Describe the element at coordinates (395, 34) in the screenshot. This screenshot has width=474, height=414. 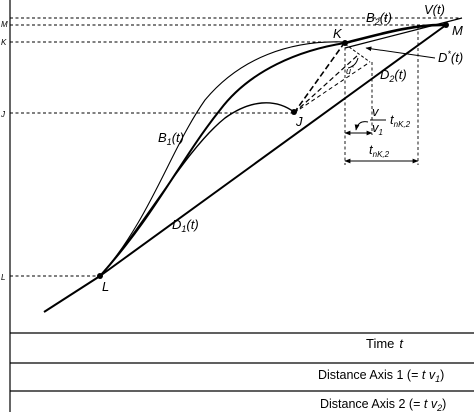
I see `curve-B2` at that location.